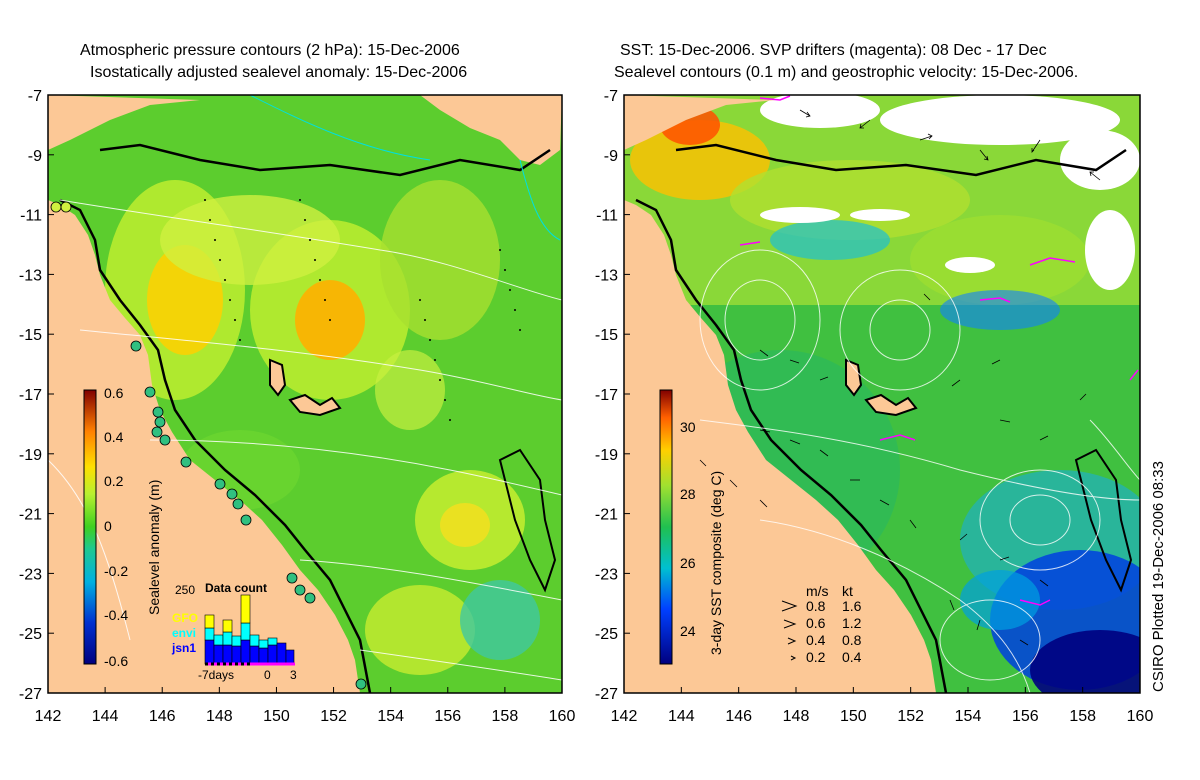 This screenshot has width=1200, height=780. I want to click on velocity-row-ms: 0.2, so click(816, 657).